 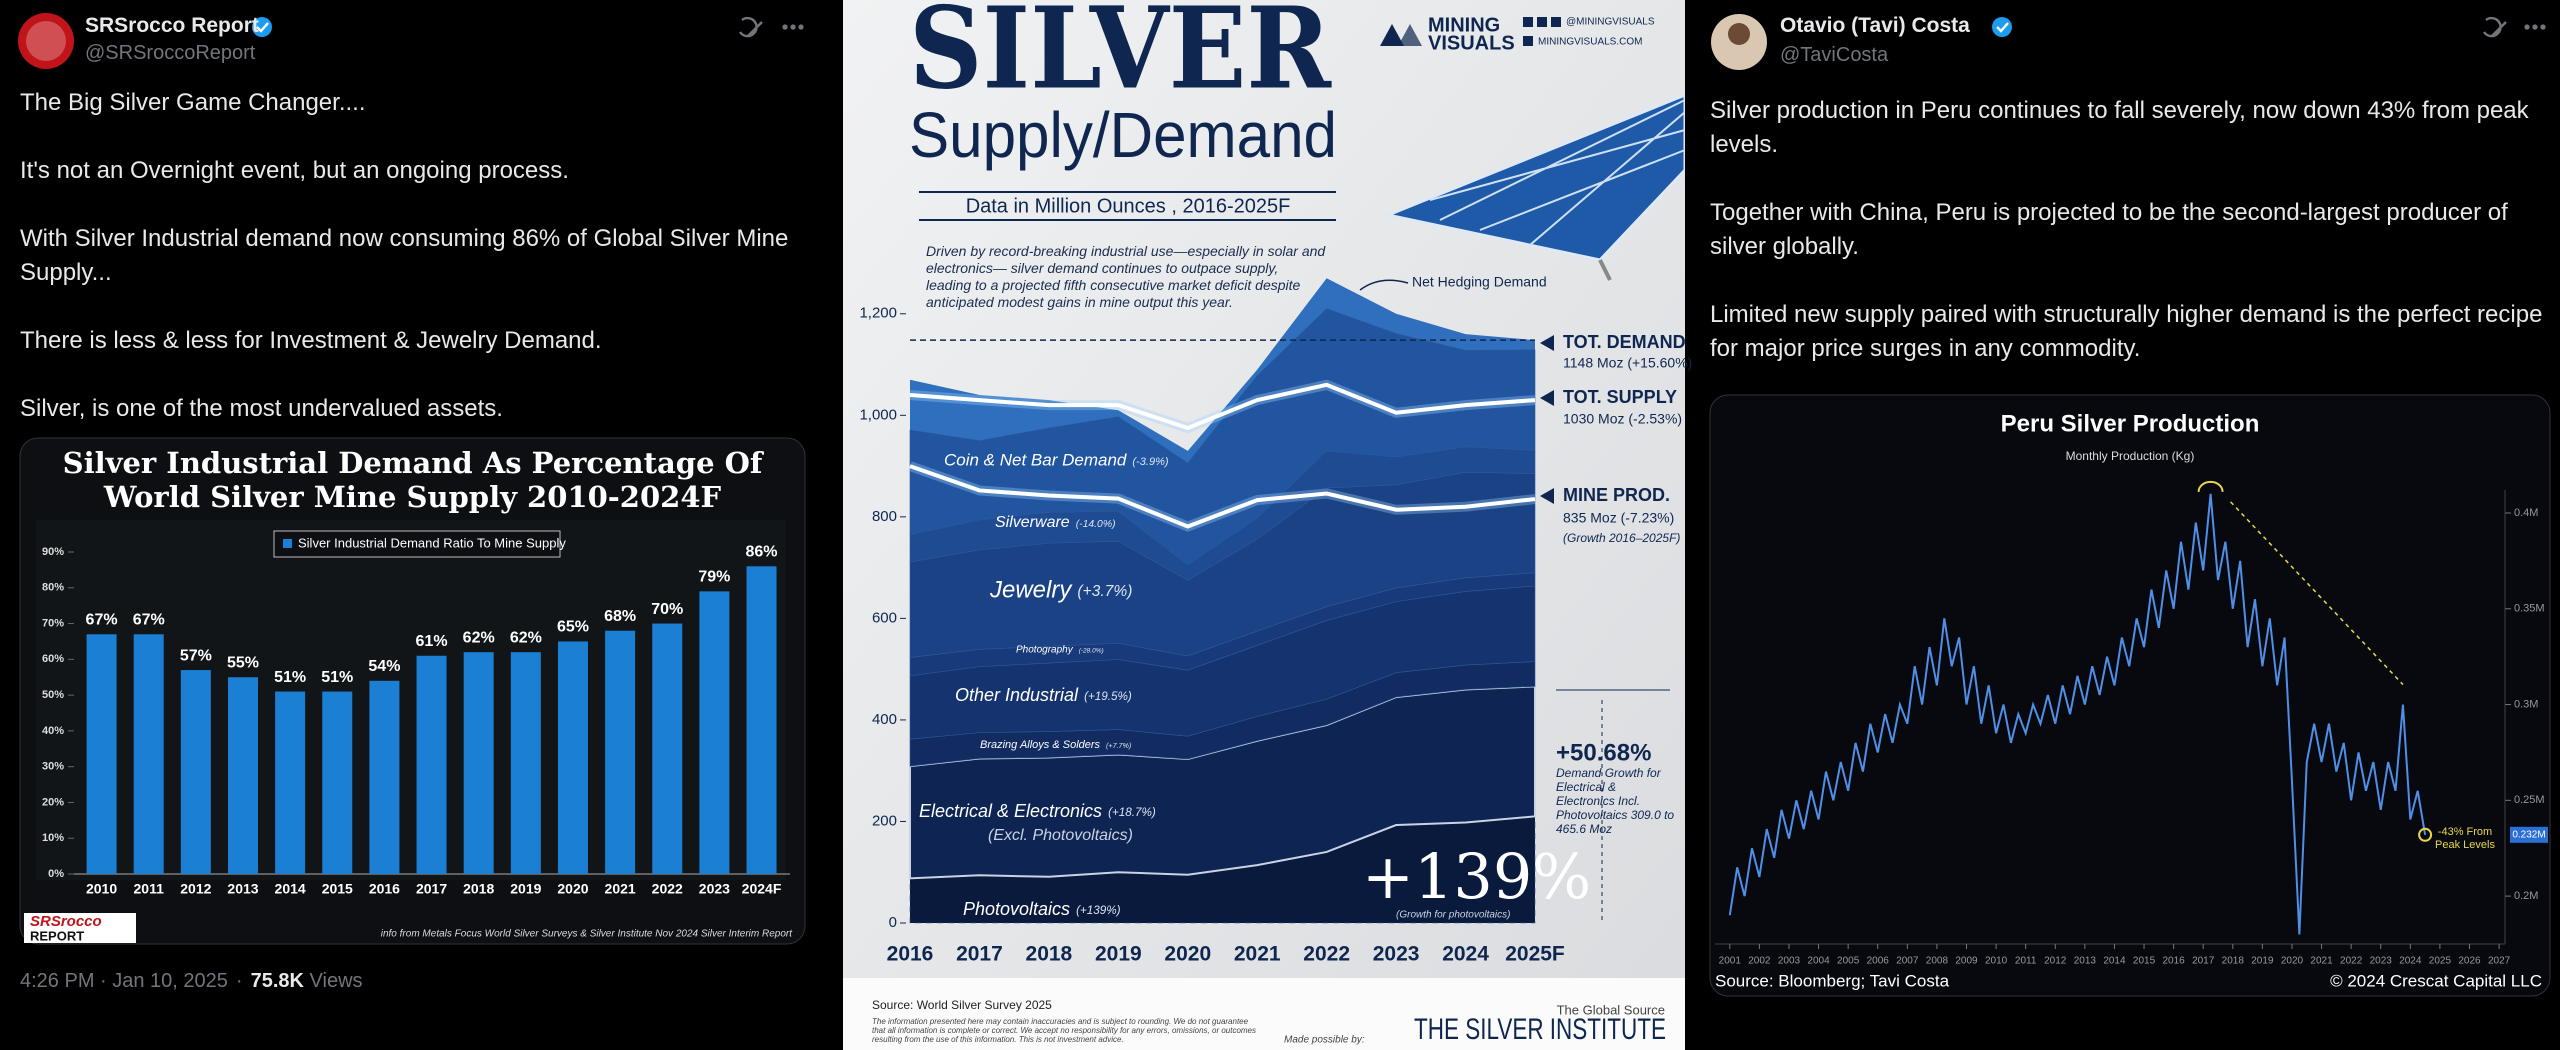 What do you see at coordinates (53, 552) in the screenshot?
I see `y-tick-label: 90%` at bounding box center [53, 552].